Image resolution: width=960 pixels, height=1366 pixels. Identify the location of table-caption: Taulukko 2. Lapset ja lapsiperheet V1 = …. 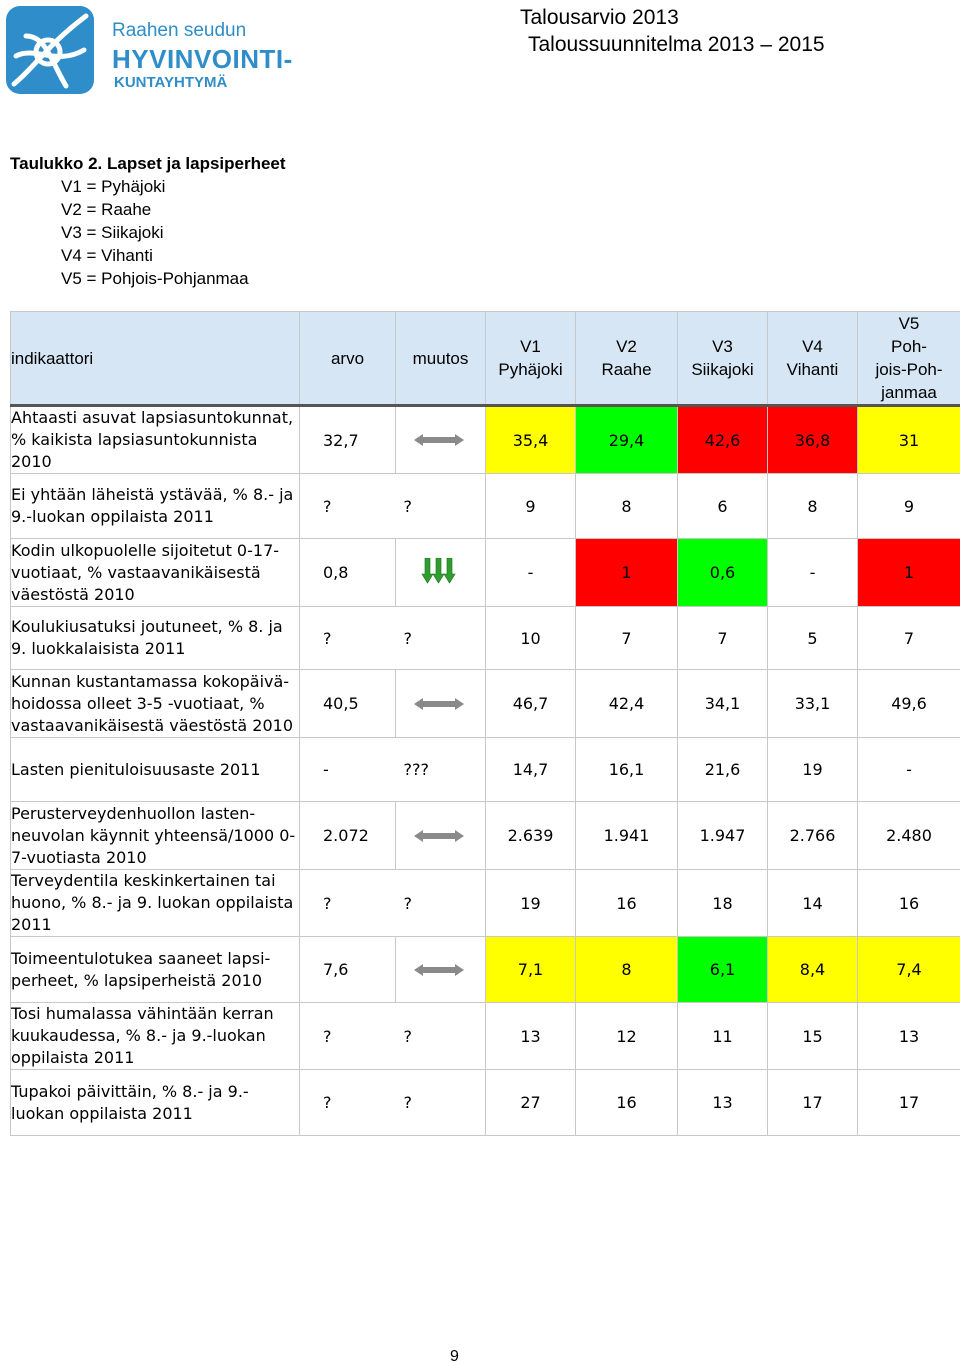
(148, 221).